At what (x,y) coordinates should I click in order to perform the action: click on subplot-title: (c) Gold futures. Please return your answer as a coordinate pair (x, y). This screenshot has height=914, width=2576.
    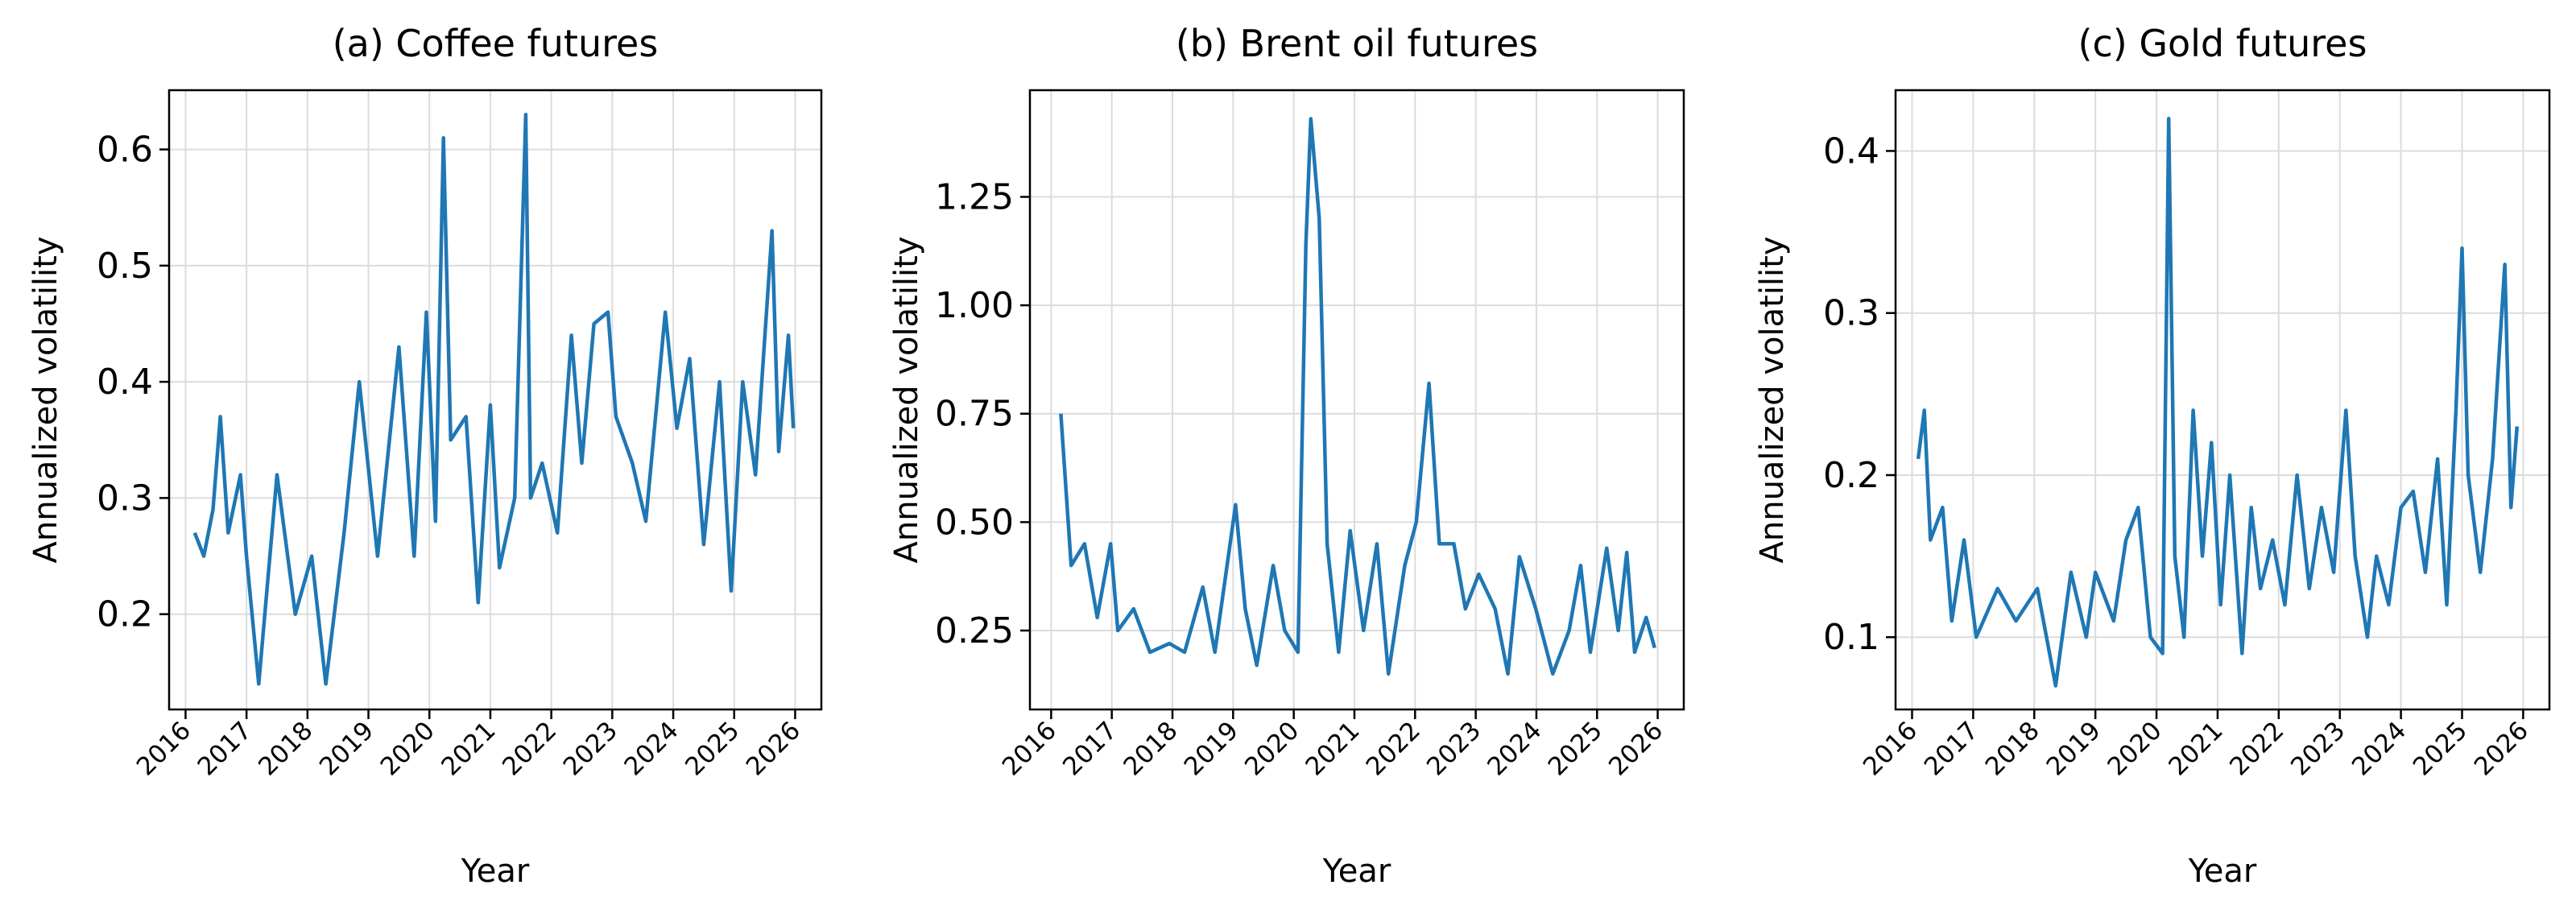
    Looking at the image, I should click on (2223, 43).